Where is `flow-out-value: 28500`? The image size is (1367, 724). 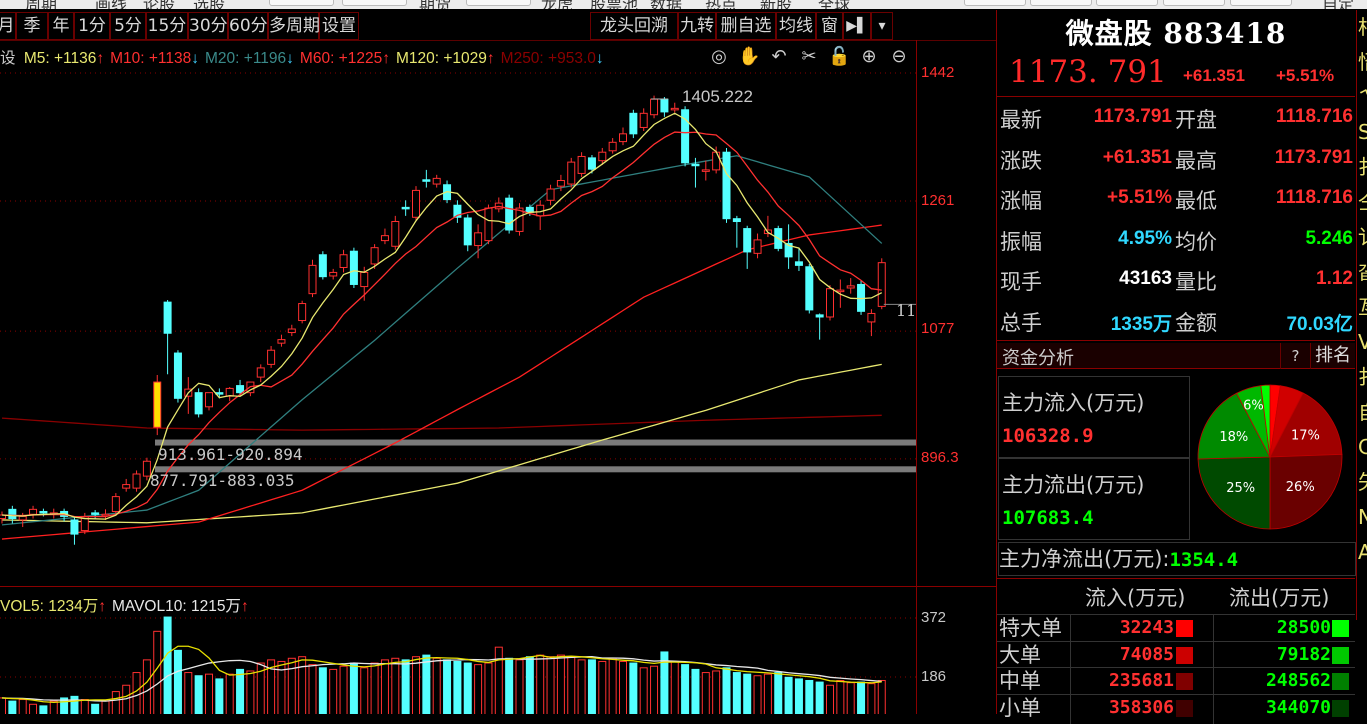
flow-out-value: 28500 is located at coordinates (1303, 627).